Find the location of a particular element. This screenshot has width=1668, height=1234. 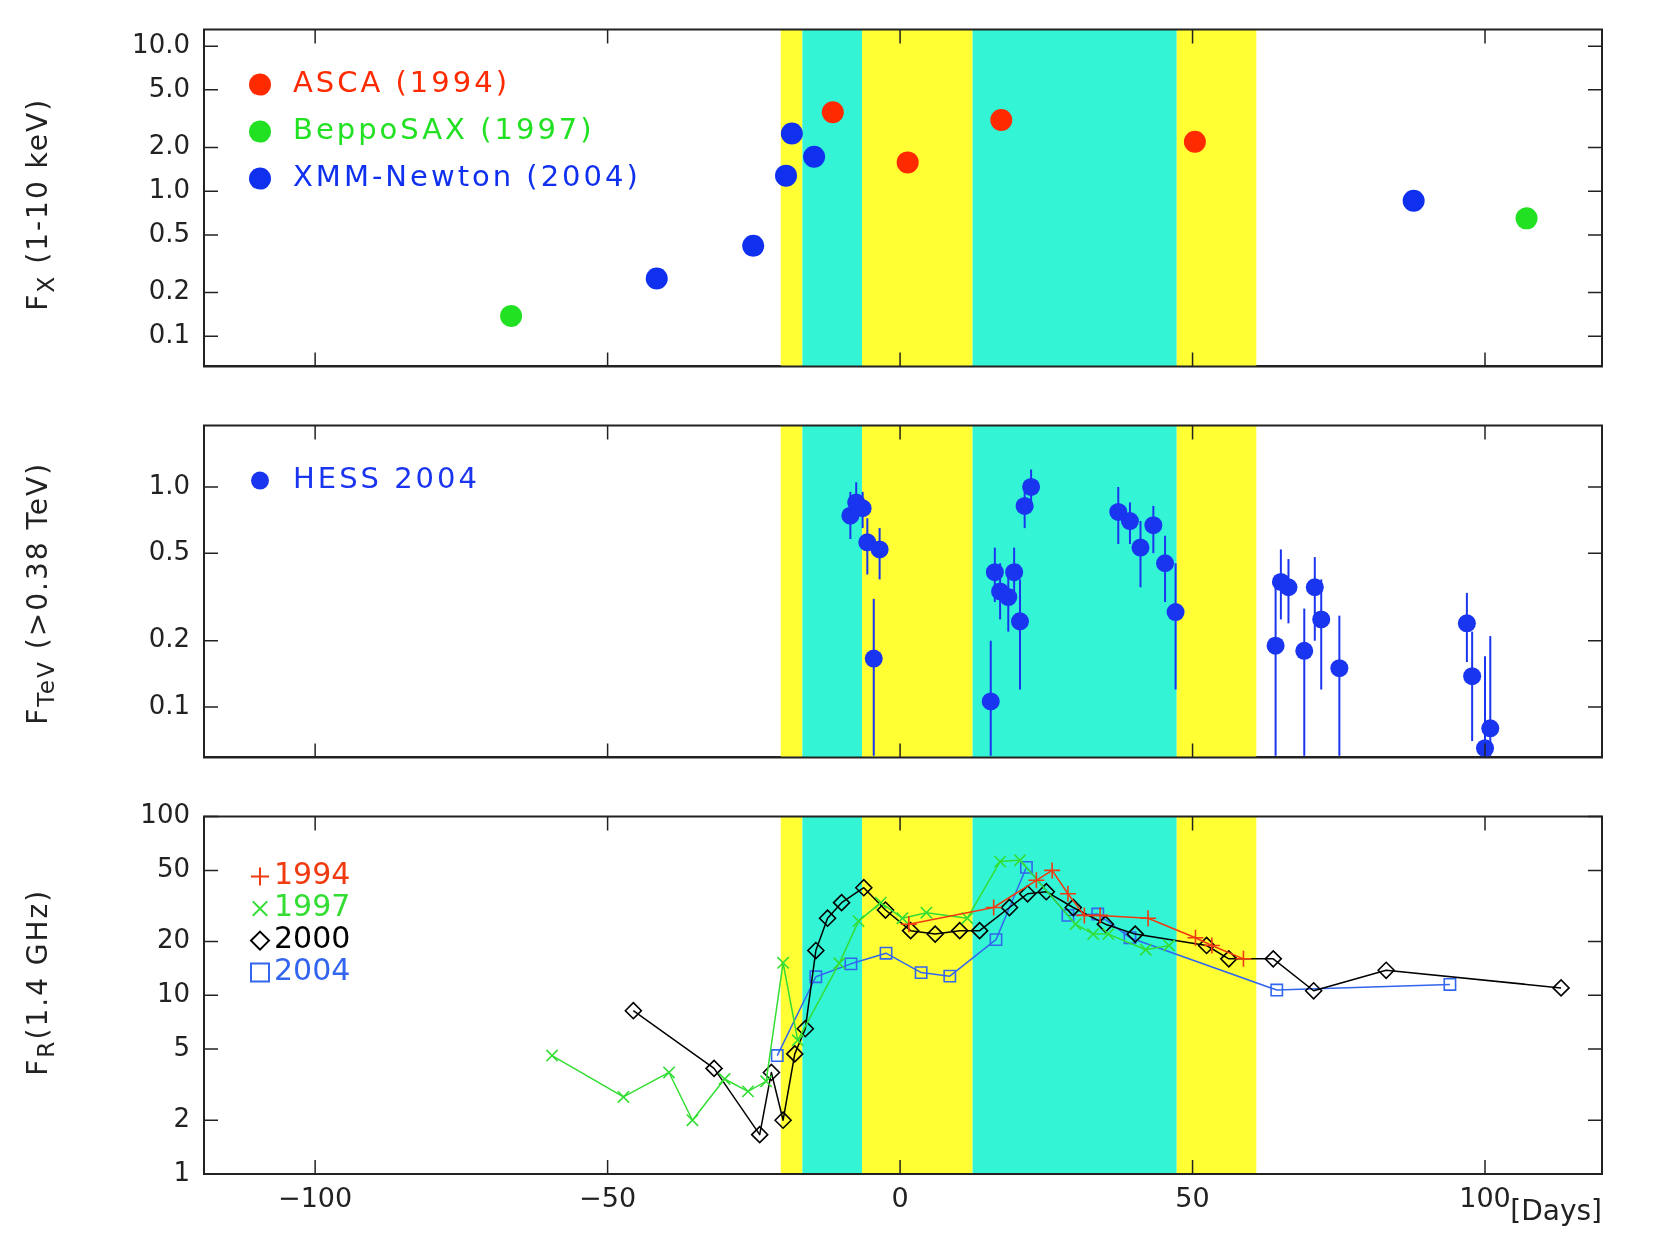

y-tick-label: 100 is located at coordinates (165, 814).